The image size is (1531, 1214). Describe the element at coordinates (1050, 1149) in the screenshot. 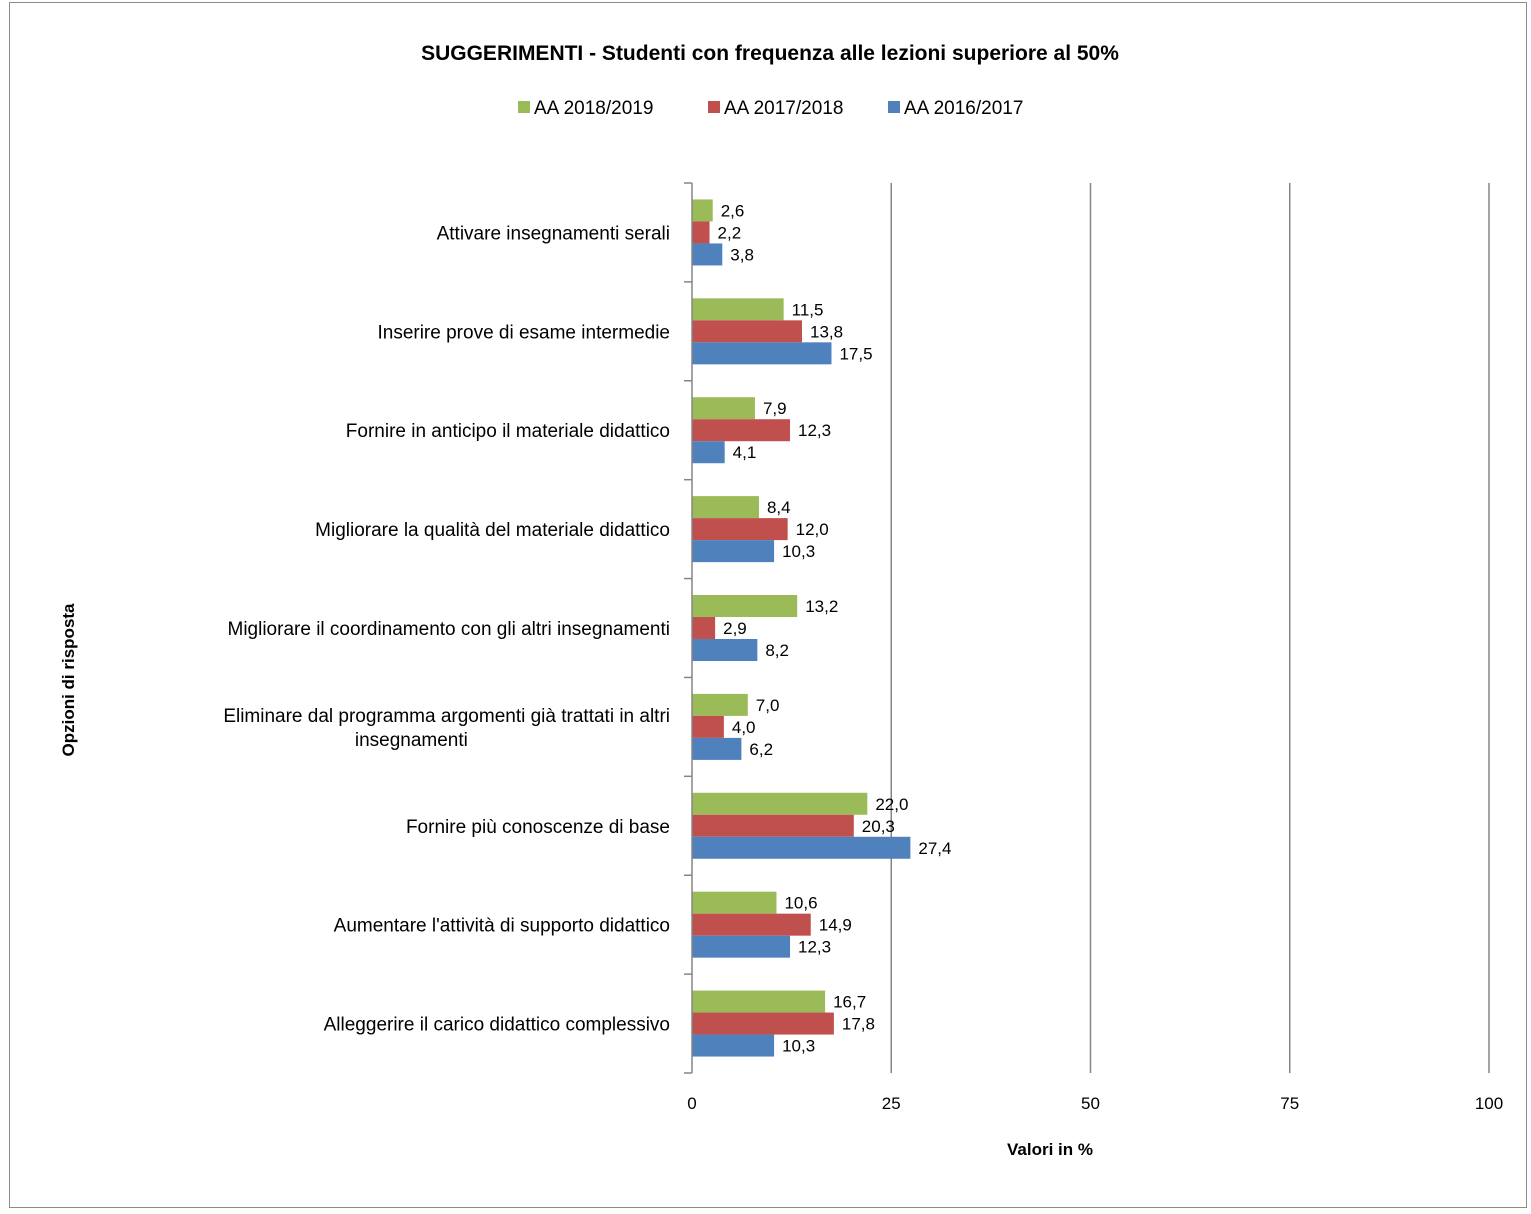

I see `x-axis-title: Valori in %` at that location.